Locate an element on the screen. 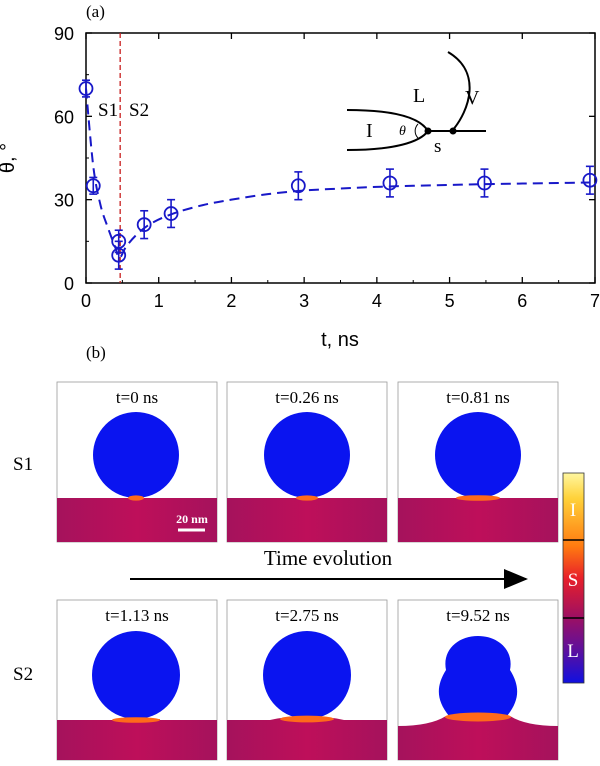  frame-s1-3: t=0.81 ns is located at coordinates (478, 462).